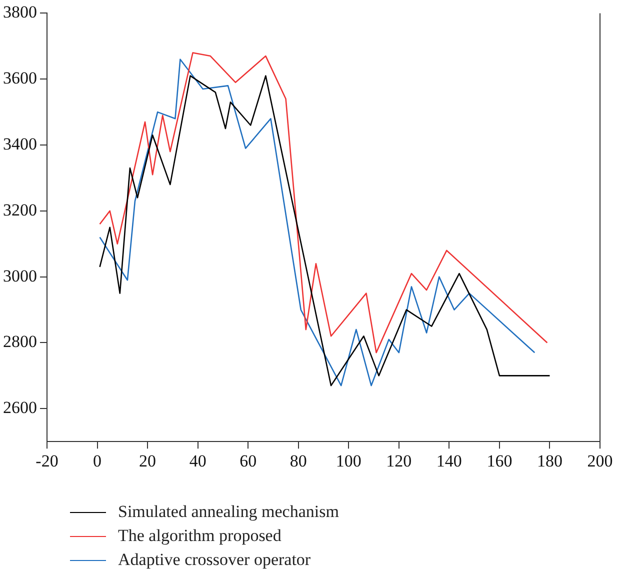 This screenshot has width=634, height=580. I want to click on y-tick-label: 2600, so click(20, 408).